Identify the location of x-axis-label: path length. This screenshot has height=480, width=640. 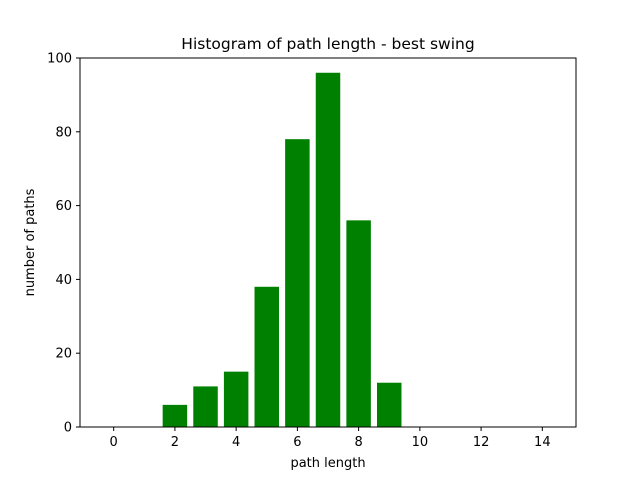
(327, 463).